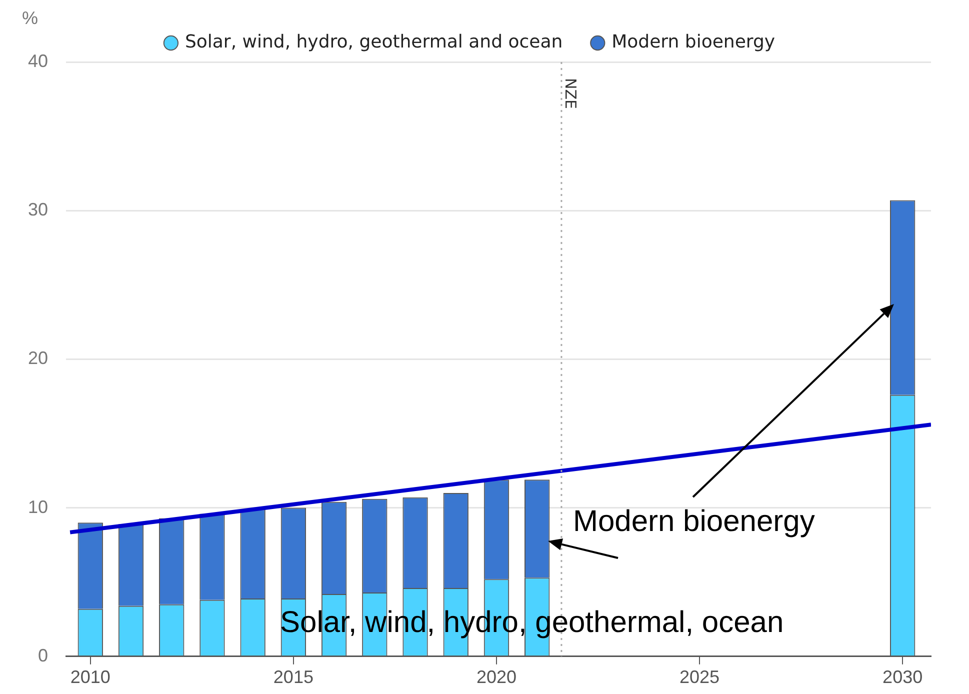 The height and width of the screenshot is (694, 969). What do you see at coordinates (373, 42) in the screenshot?
I see `legend-label: Solar, wind, hydro, geothermal and ocean` at bounding box center [373, 42].